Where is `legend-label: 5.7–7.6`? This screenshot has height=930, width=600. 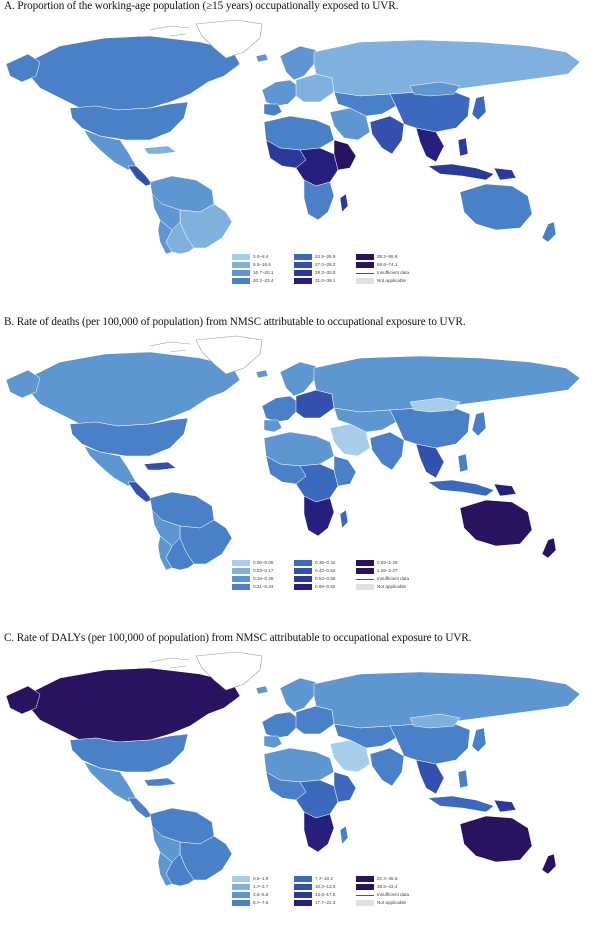
legend-label: 5.7–7.6 is located at coordinates (261, 902).